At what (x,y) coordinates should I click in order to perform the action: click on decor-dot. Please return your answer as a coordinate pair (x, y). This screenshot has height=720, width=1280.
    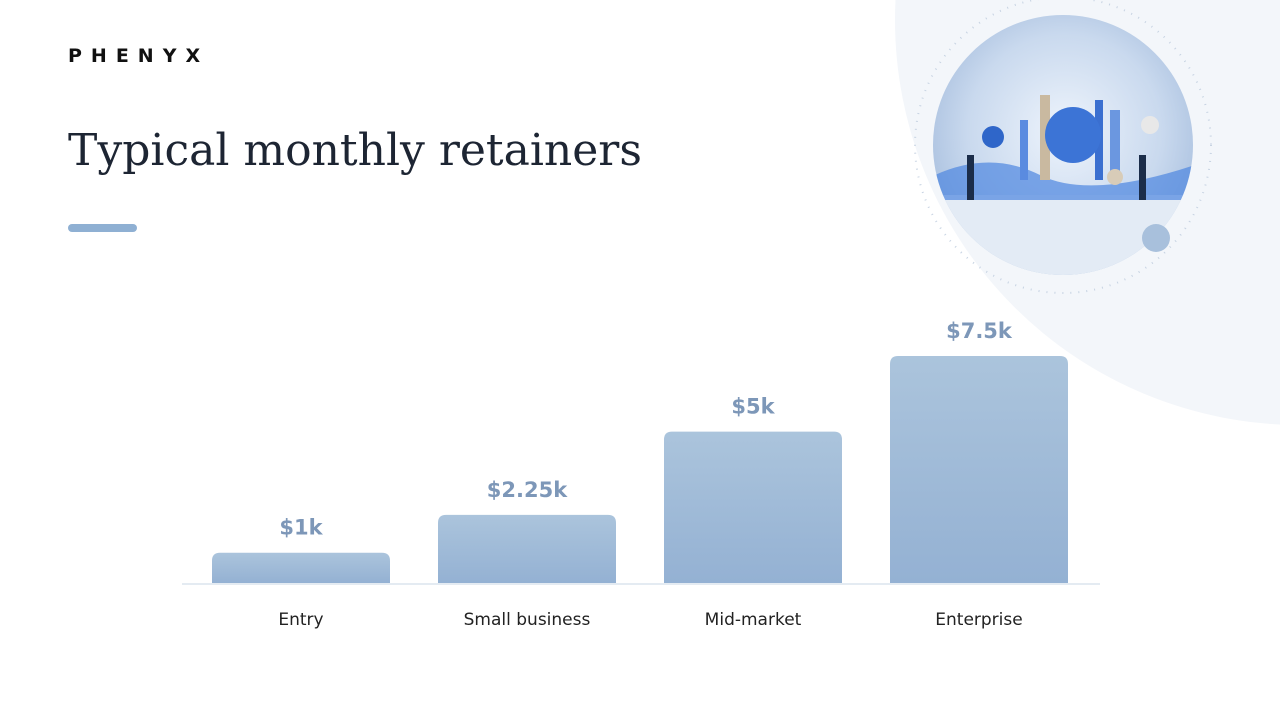
    Looking at the image, I should click on (1156, 238).